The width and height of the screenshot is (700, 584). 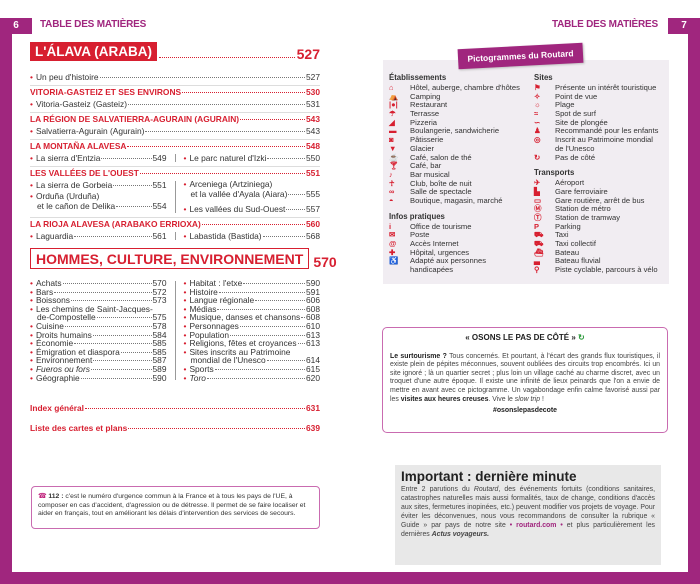 I want to click on toc-entry: • Économie 585, so click(x=98, y=343).